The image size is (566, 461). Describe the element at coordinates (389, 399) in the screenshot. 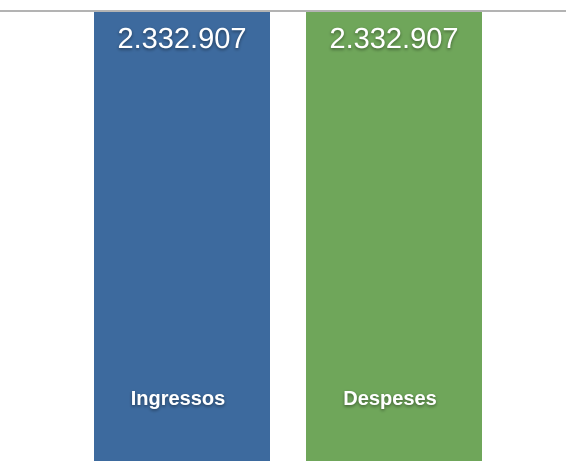

I see `category-label-despeses: Despeses` at that location.